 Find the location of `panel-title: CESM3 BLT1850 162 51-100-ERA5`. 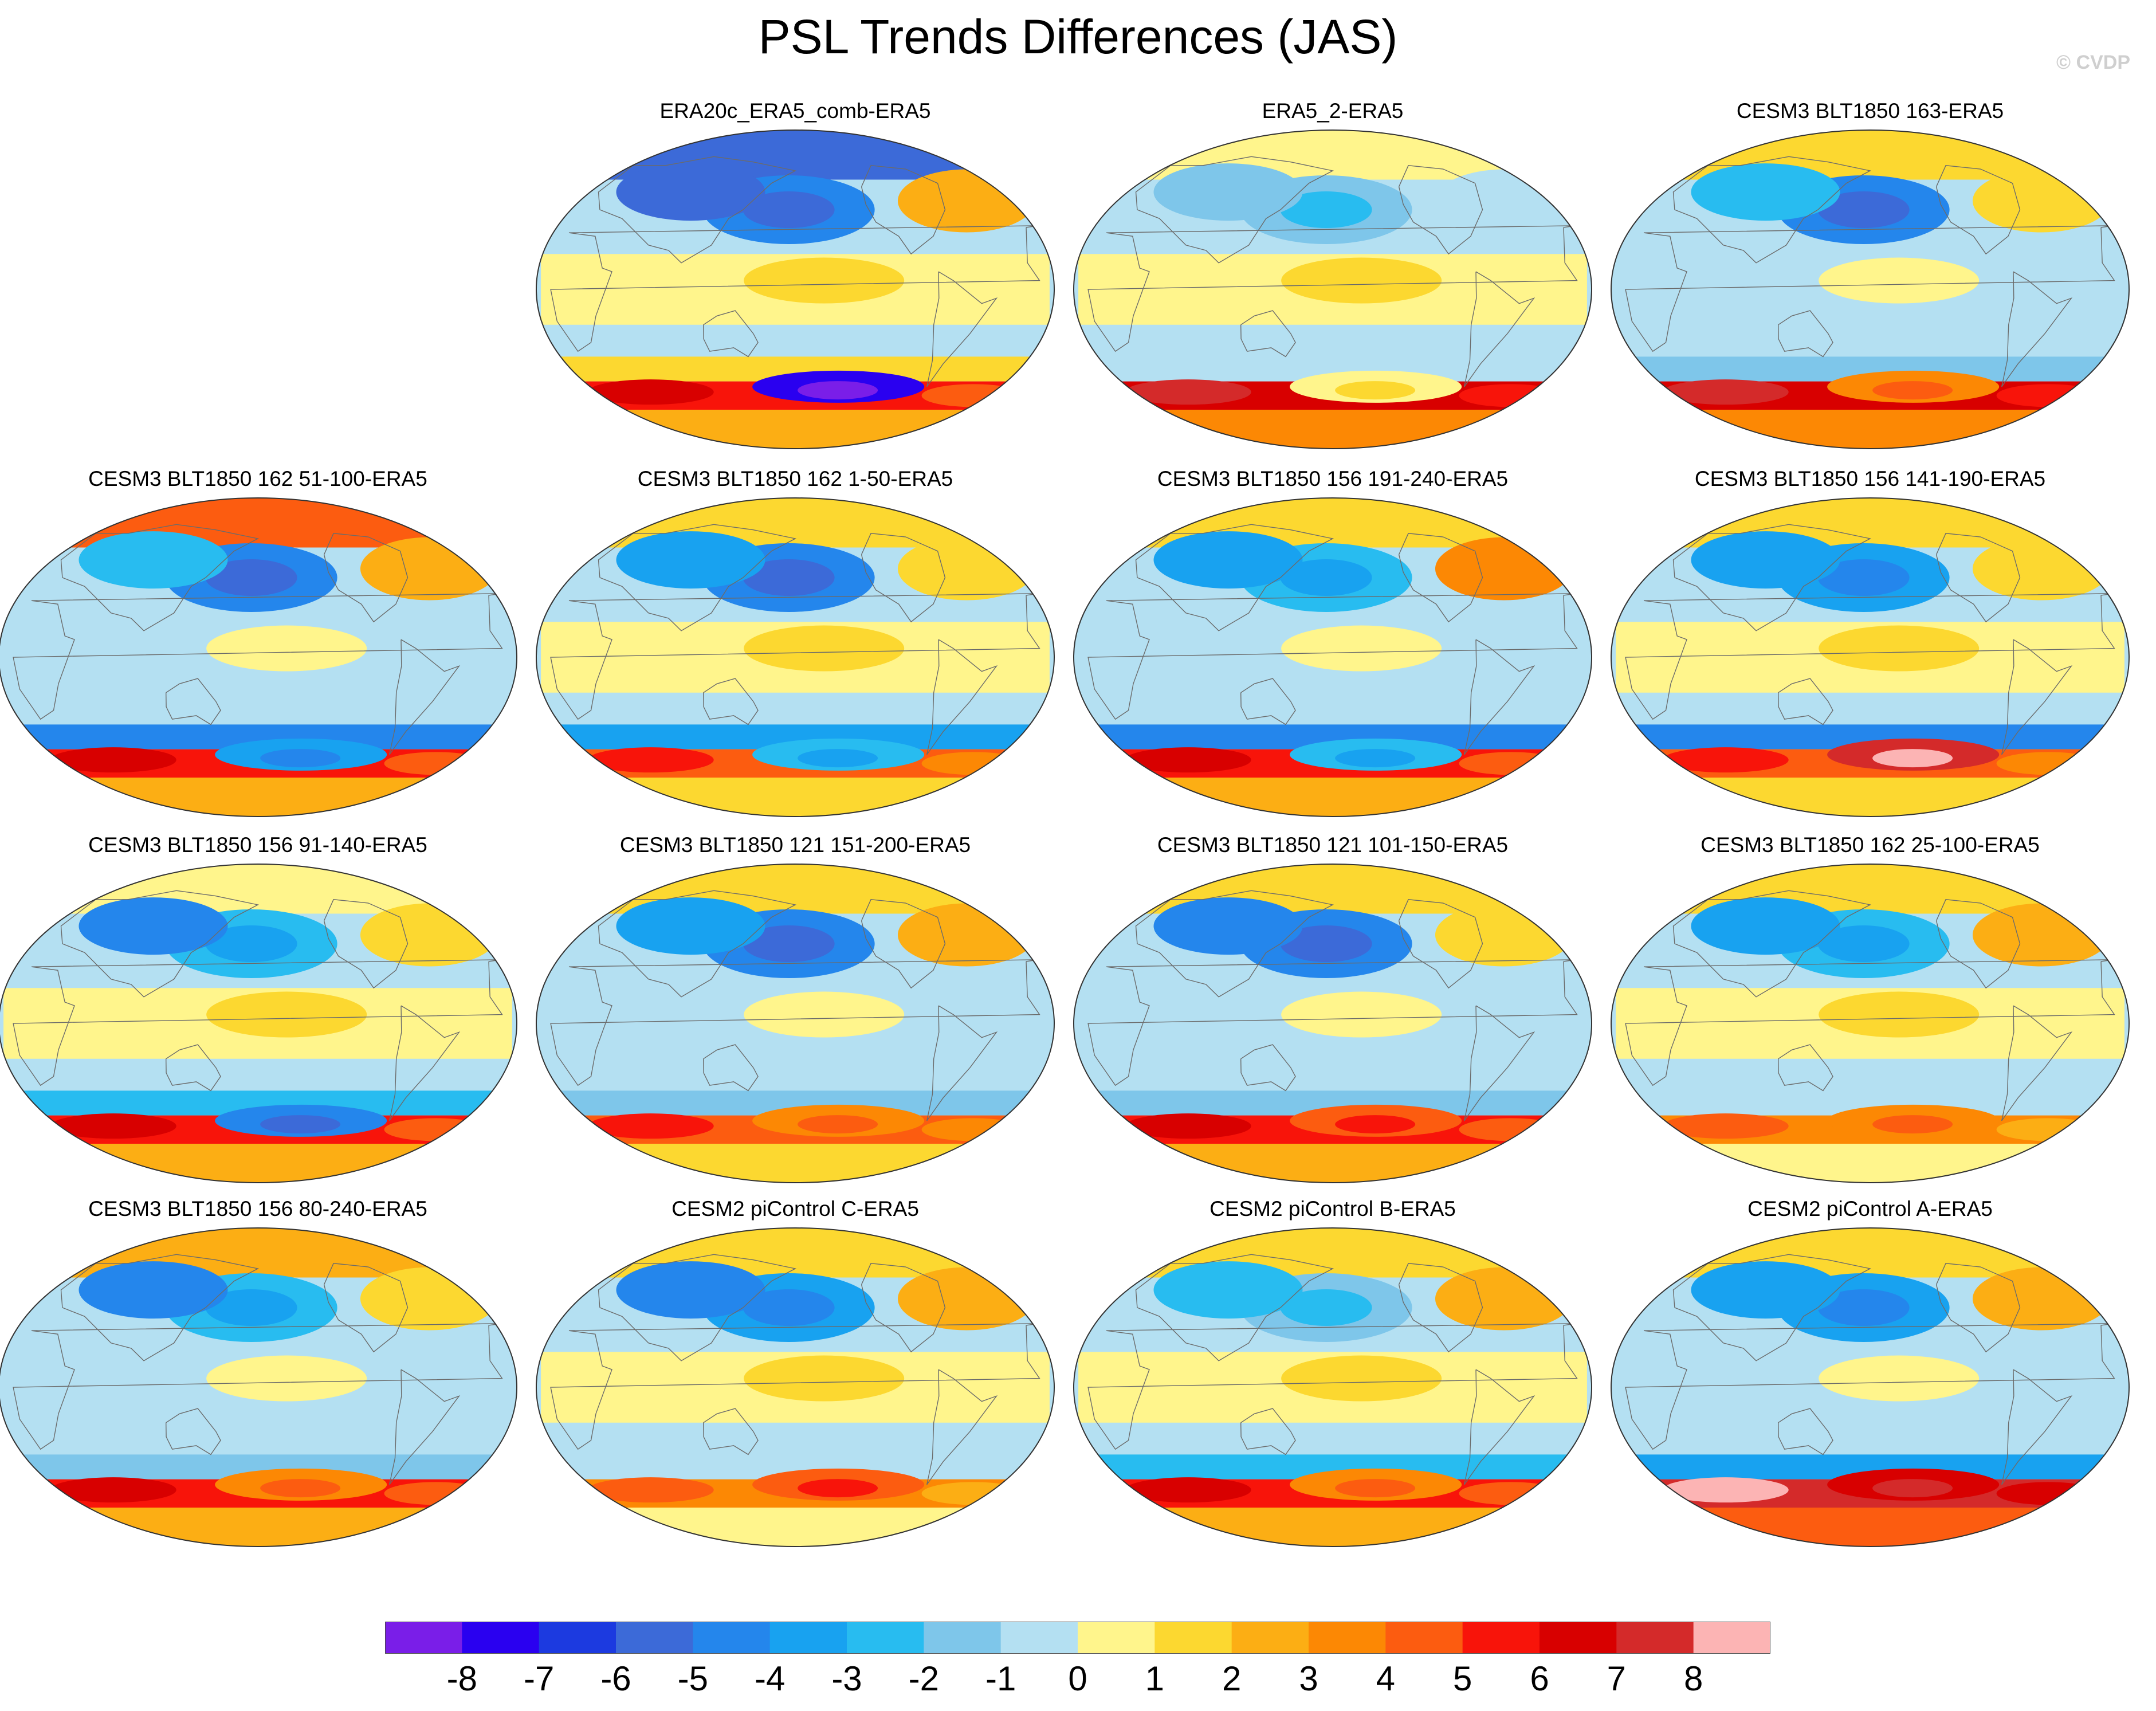

panel-title: CESM3 BLT1850 162 51-100-ERA5 is located at coordinates (257, 479).